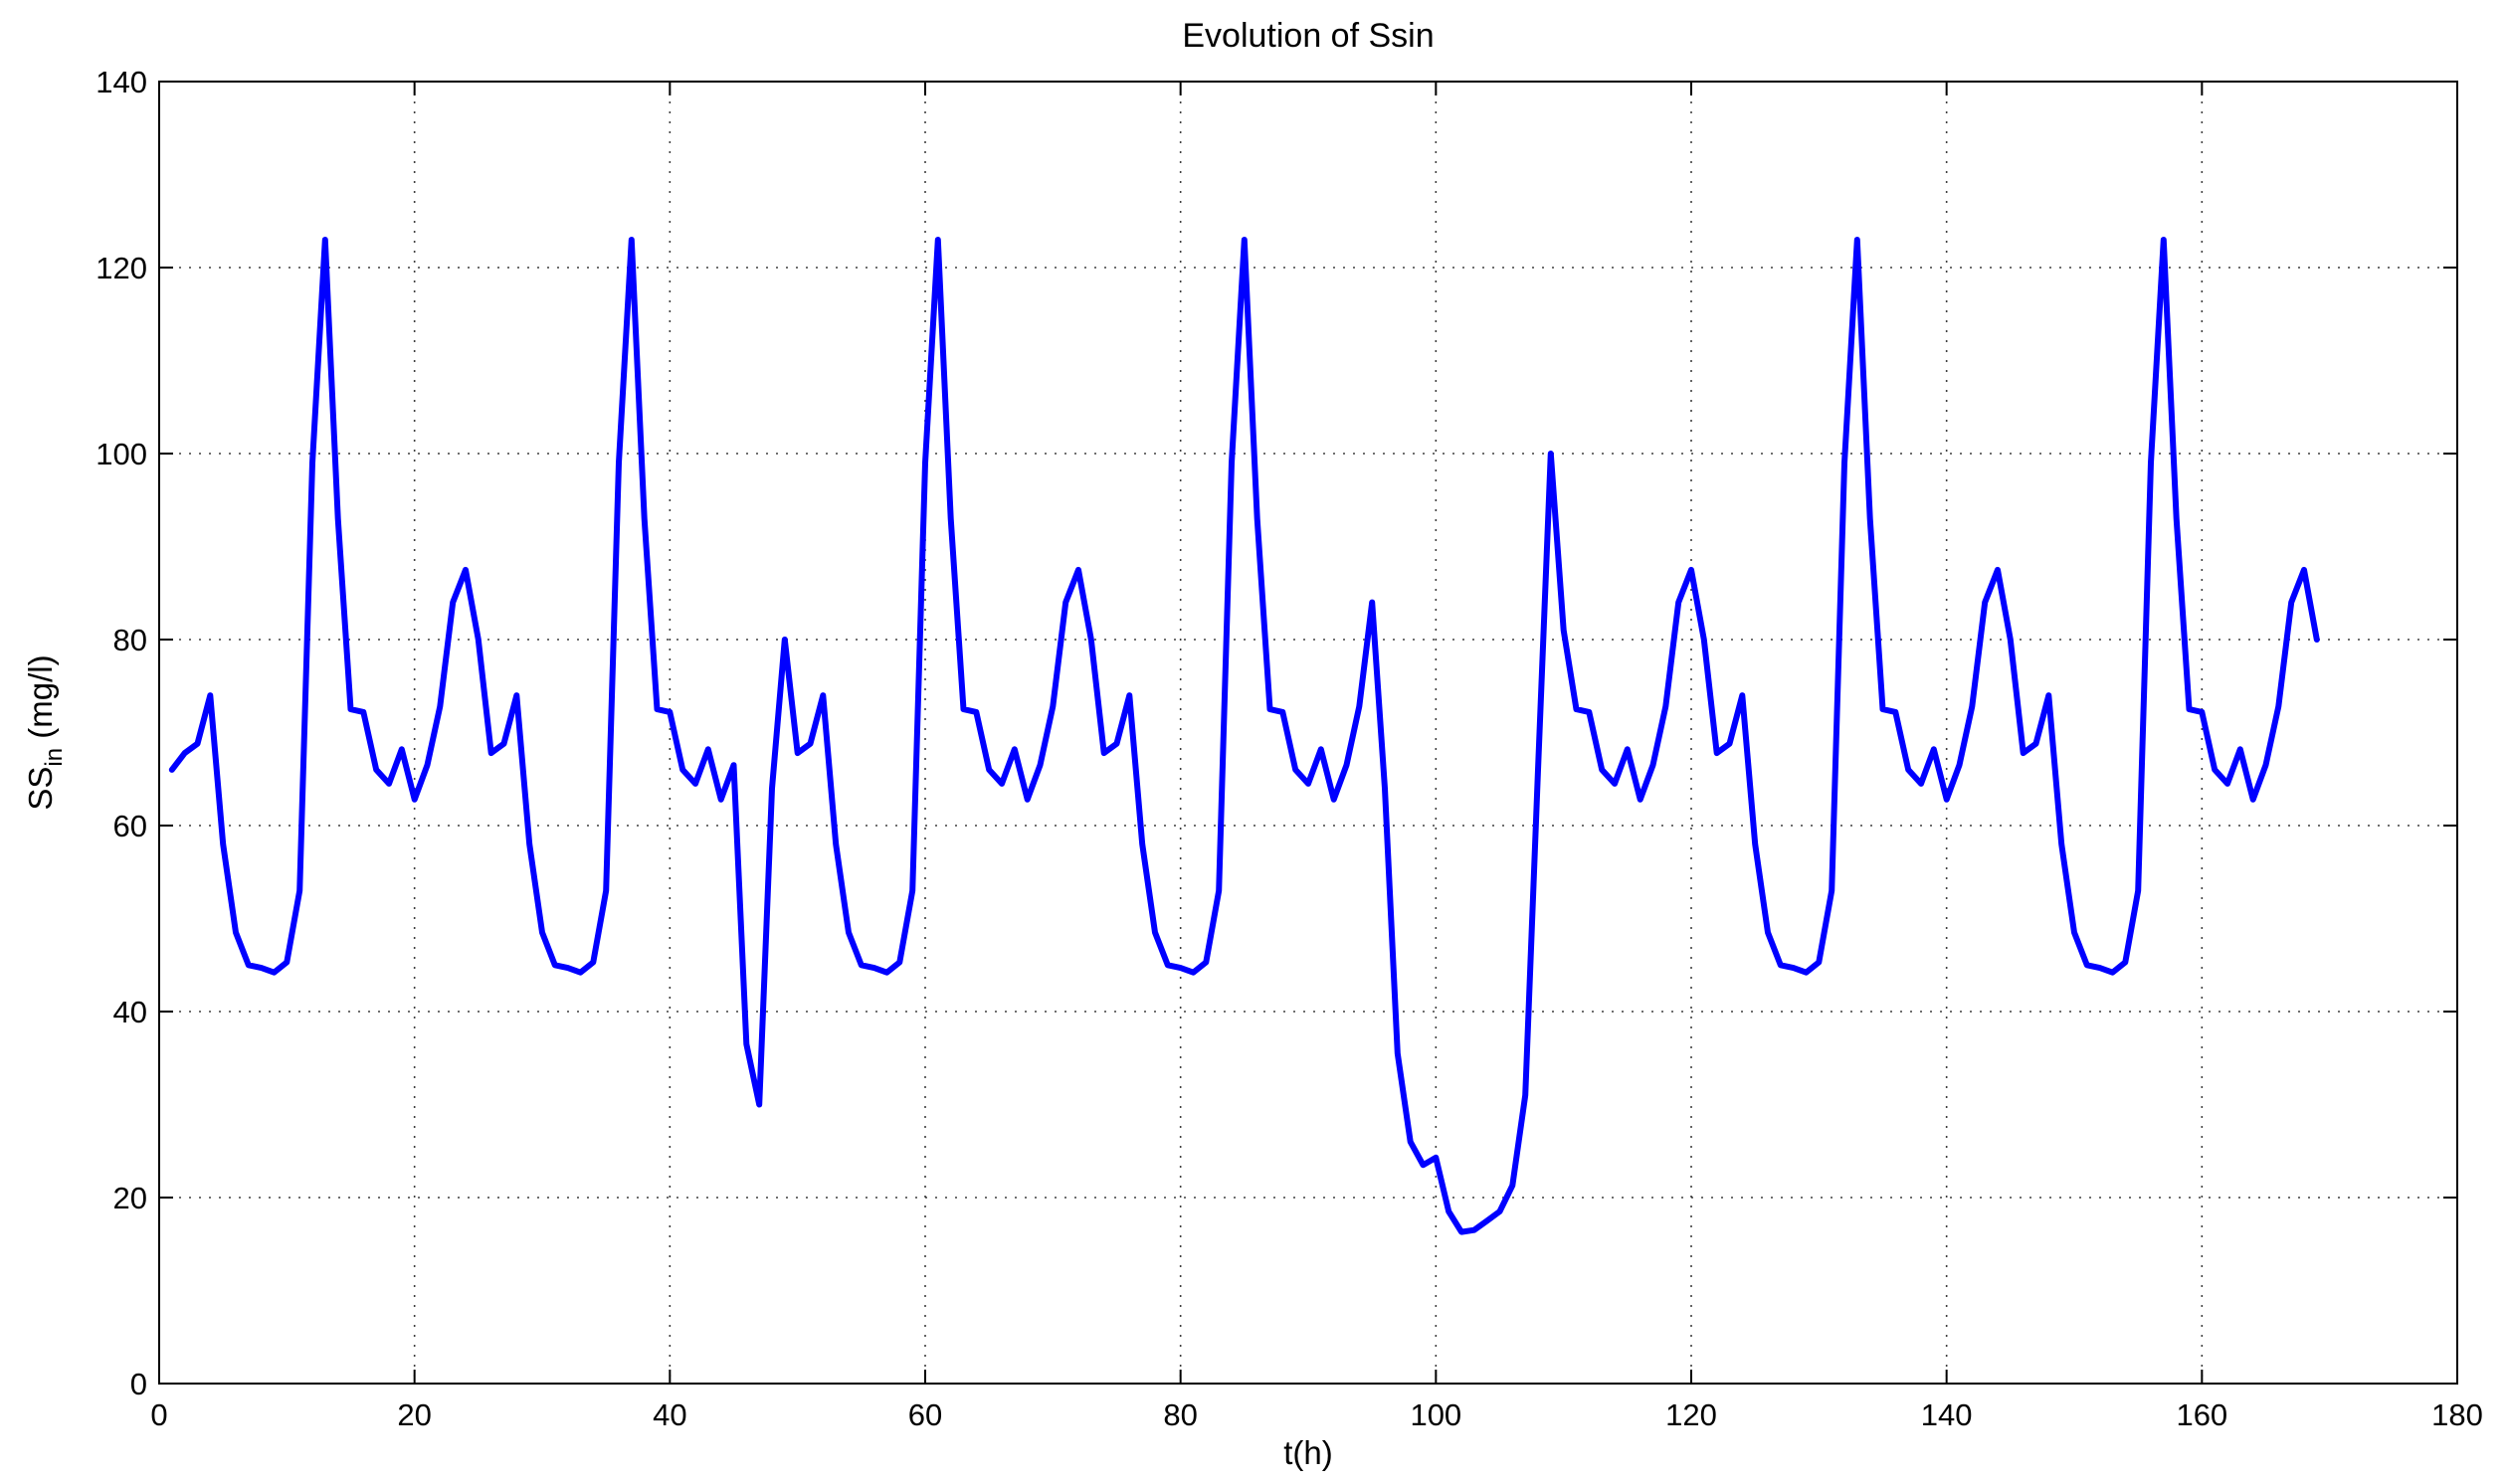 This screenshot has height=1484, width=2508. I want to click on y-tick-label: 80, so click(130, 640).